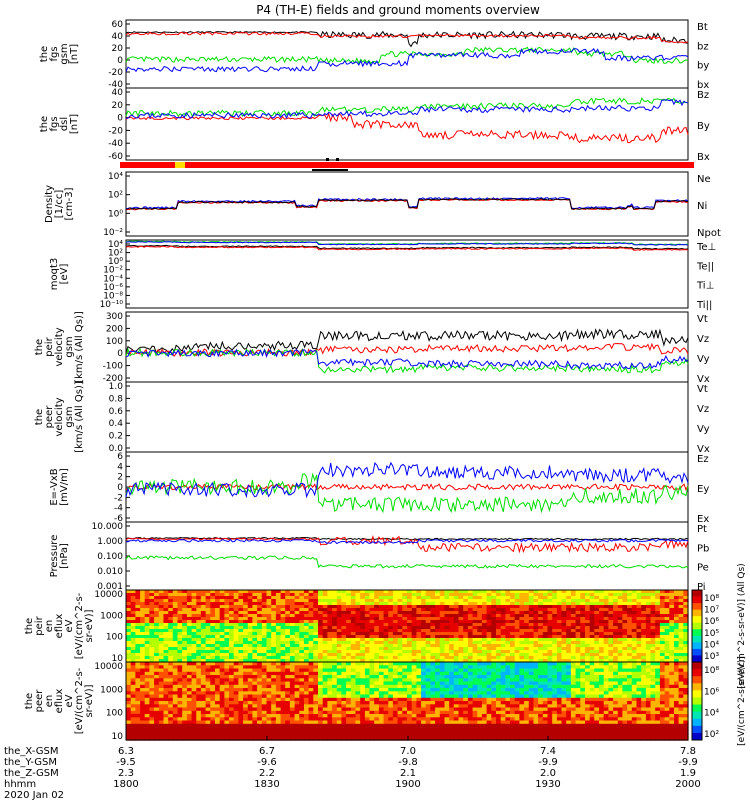  Describe the element at coordinates (39, 701) in the screenshot. I see `ylabel-line: peer` at that location.